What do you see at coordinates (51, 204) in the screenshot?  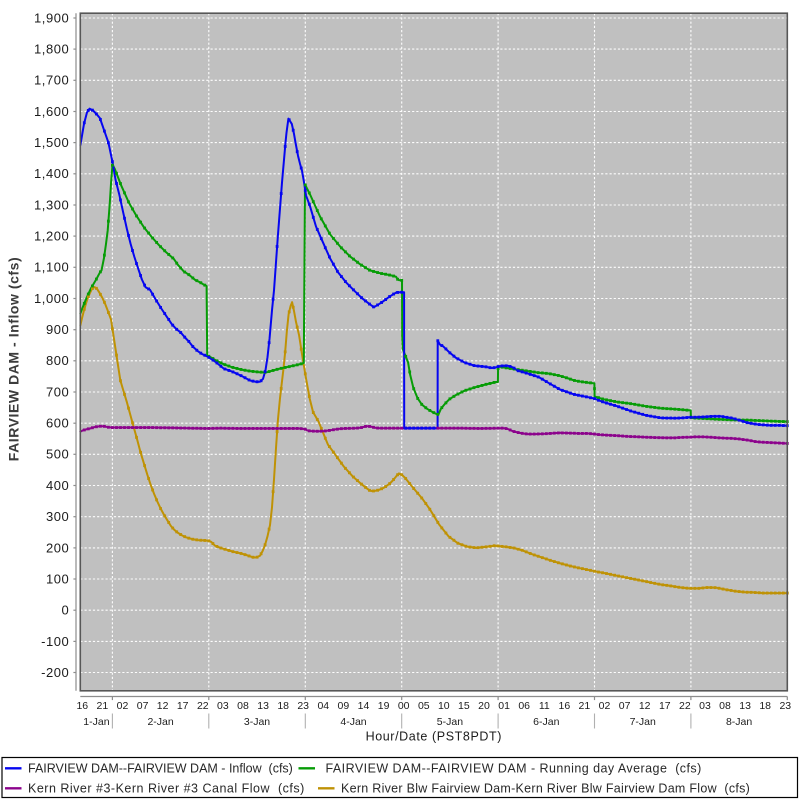 I see `svg-text: 1,300` at bounding box center [51, 204].